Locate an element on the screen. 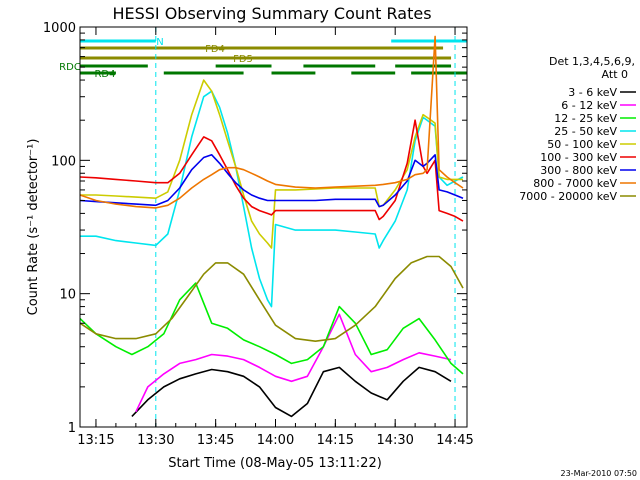  legend-label-4: 50 - 100 keV is located at coordinates (582, 144).